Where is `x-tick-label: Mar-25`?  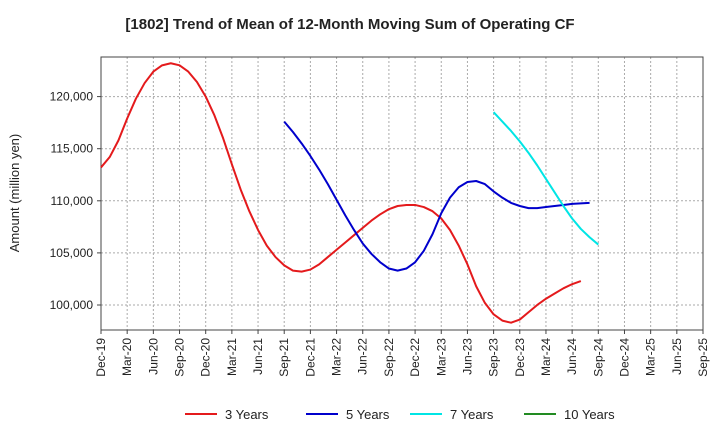 x-tick-label: Mar-25 is located at coordinates (651, 357).